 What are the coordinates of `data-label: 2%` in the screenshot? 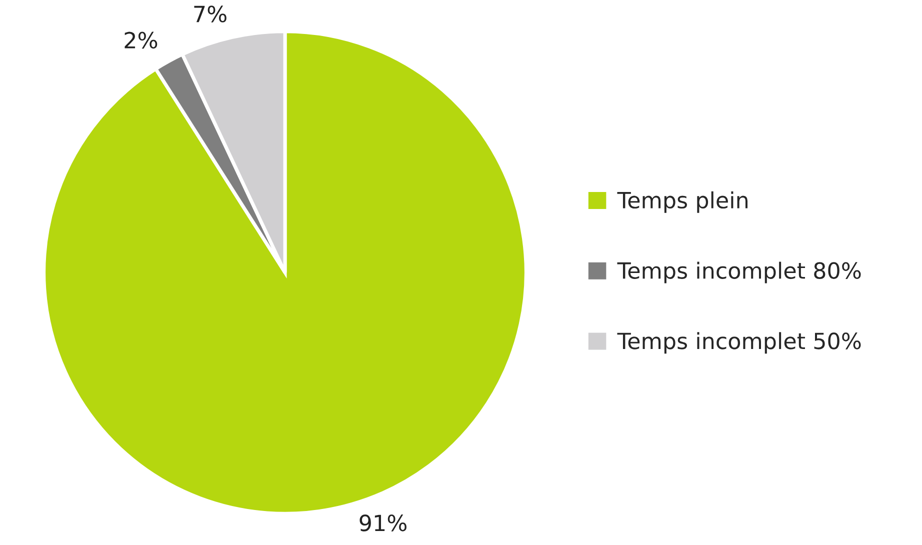 It's located at (141, 40).